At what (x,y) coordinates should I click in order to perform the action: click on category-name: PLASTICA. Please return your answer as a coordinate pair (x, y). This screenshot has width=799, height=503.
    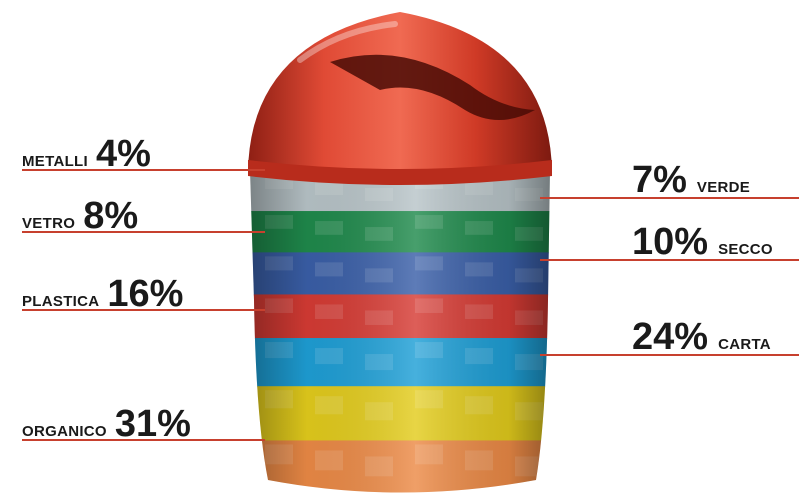
    Looking at the image, I should click on (60, 301).